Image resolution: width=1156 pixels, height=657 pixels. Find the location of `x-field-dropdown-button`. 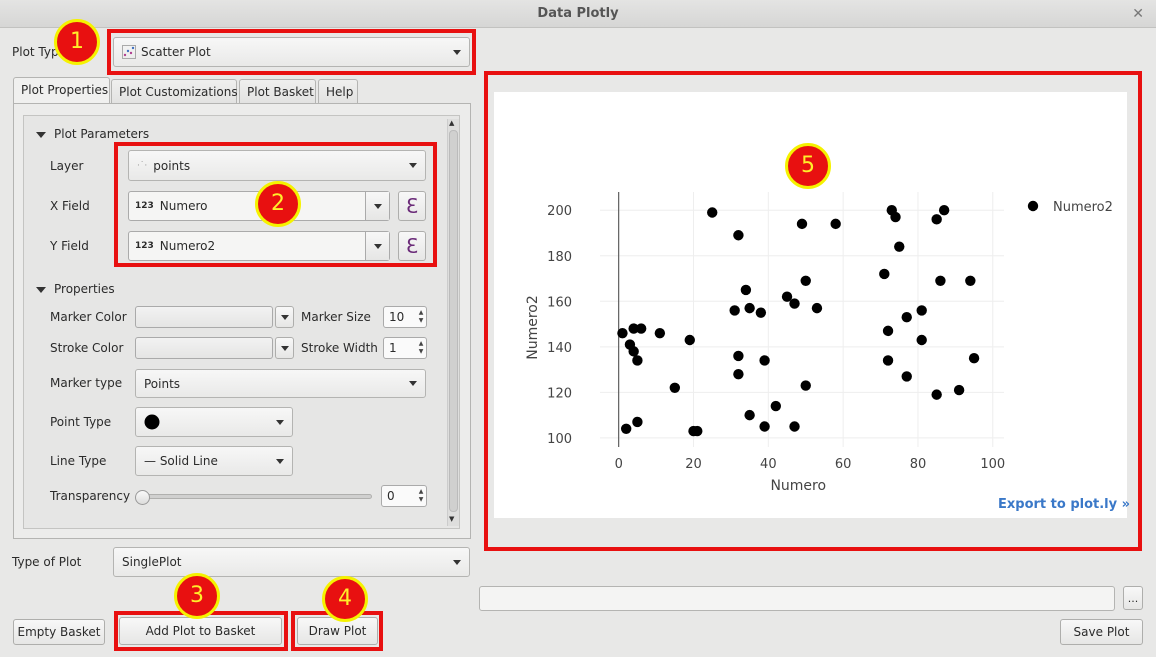

x-field-dropdown-button is located at coordinates (377, 206).